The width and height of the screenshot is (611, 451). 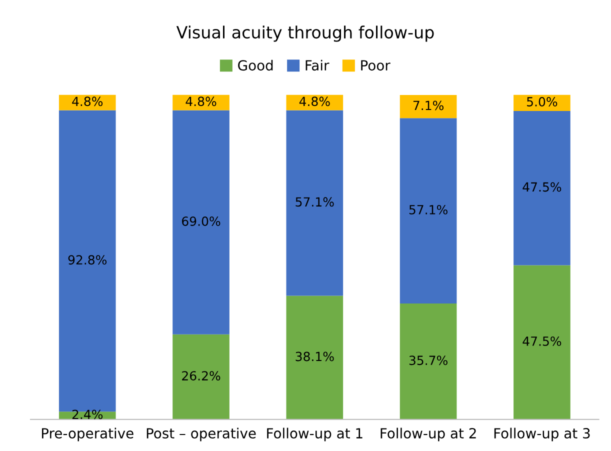 What do you see at coordinates (314, 435) in the screenshot?
I see `x-tick-label: Follow-up at 1` at bounding box center [314, 435].